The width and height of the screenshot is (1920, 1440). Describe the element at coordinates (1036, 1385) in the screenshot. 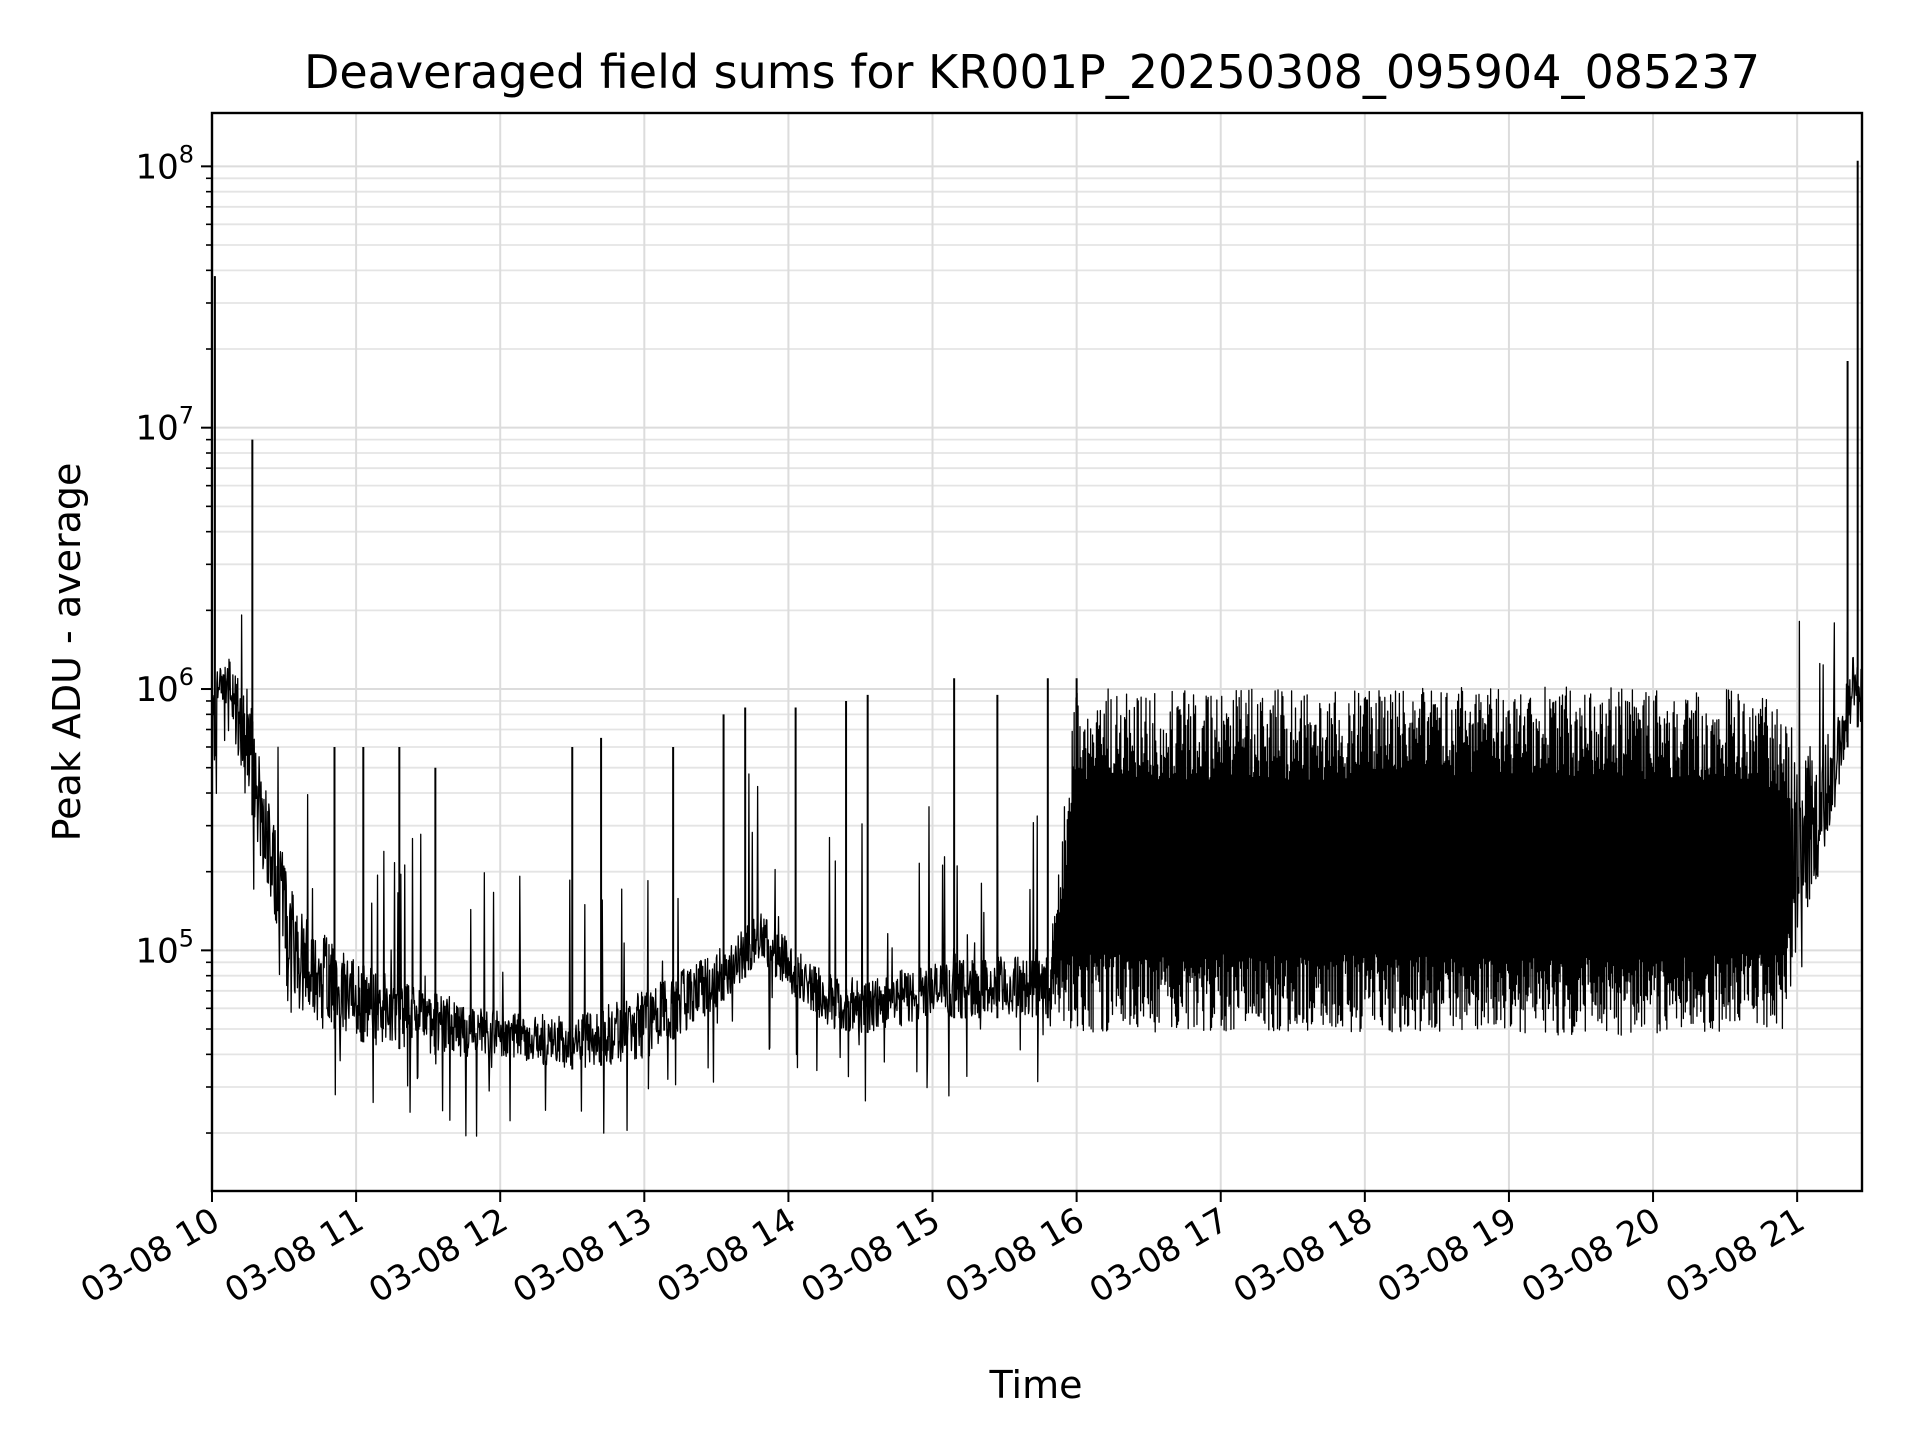

I see `x-axis-label: Time` at that location.